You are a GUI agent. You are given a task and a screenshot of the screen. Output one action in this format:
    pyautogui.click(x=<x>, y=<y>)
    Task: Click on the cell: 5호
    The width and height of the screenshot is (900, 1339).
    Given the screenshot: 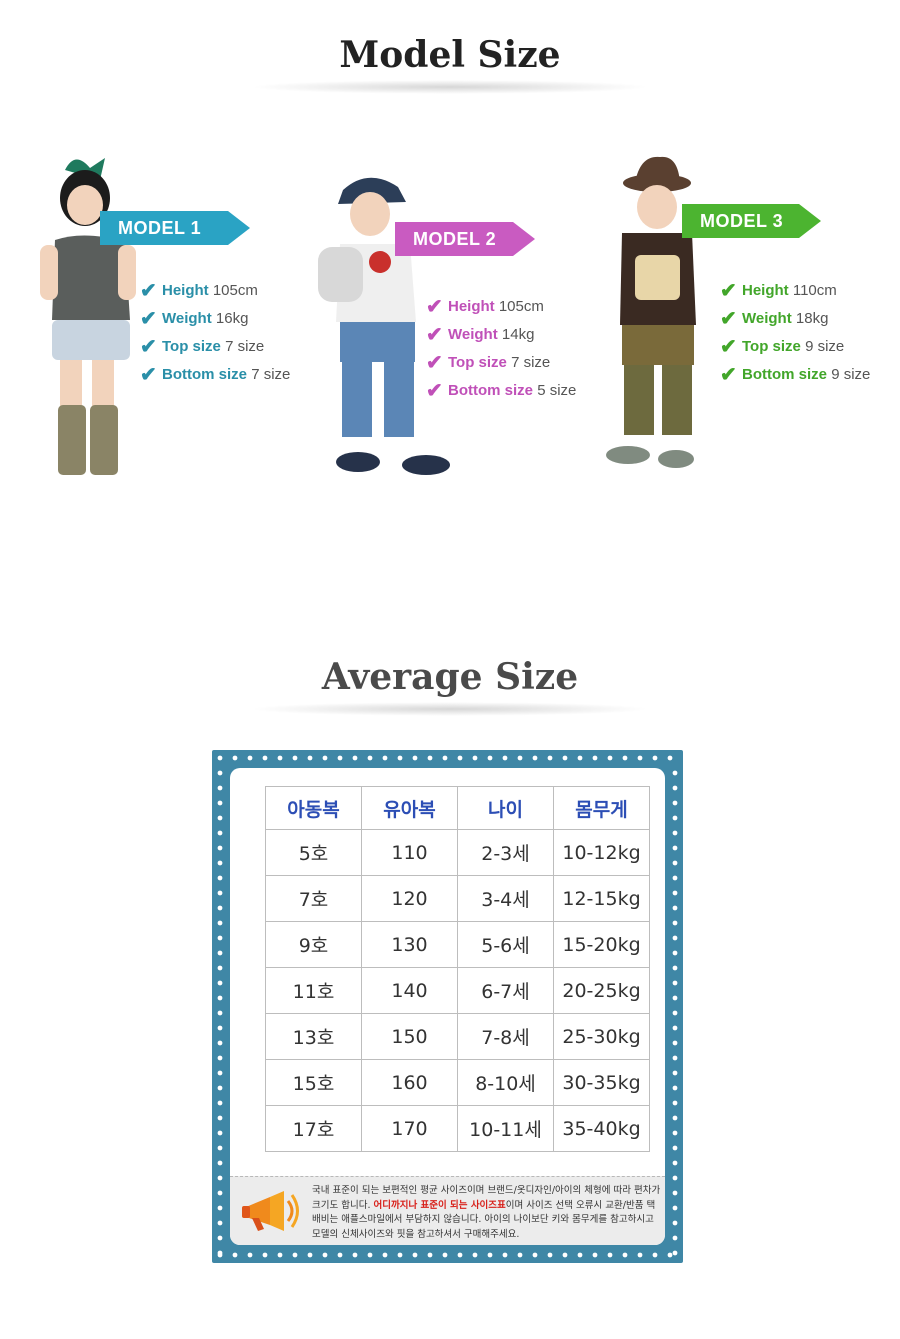 What is the action you would take?
    pyautogui.click(x=313, y=852)
    